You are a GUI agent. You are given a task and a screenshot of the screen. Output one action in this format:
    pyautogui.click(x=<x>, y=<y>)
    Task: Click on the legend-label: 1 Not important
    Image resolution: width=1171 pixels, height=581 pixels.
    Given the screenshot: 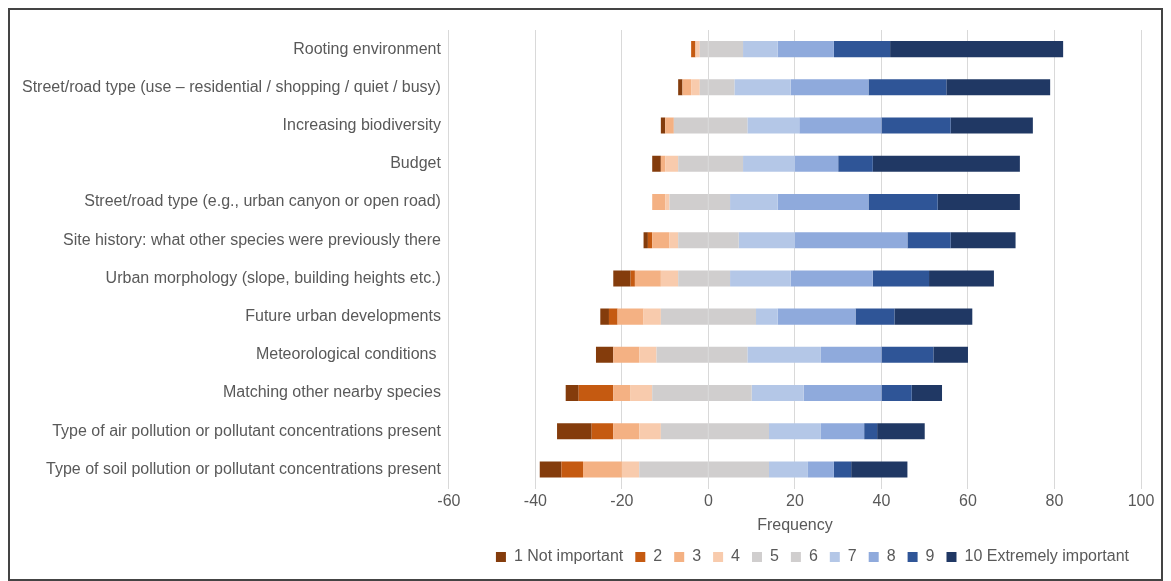 What is the action you would take?
    pyautogui.click(x=568, y=556)
    